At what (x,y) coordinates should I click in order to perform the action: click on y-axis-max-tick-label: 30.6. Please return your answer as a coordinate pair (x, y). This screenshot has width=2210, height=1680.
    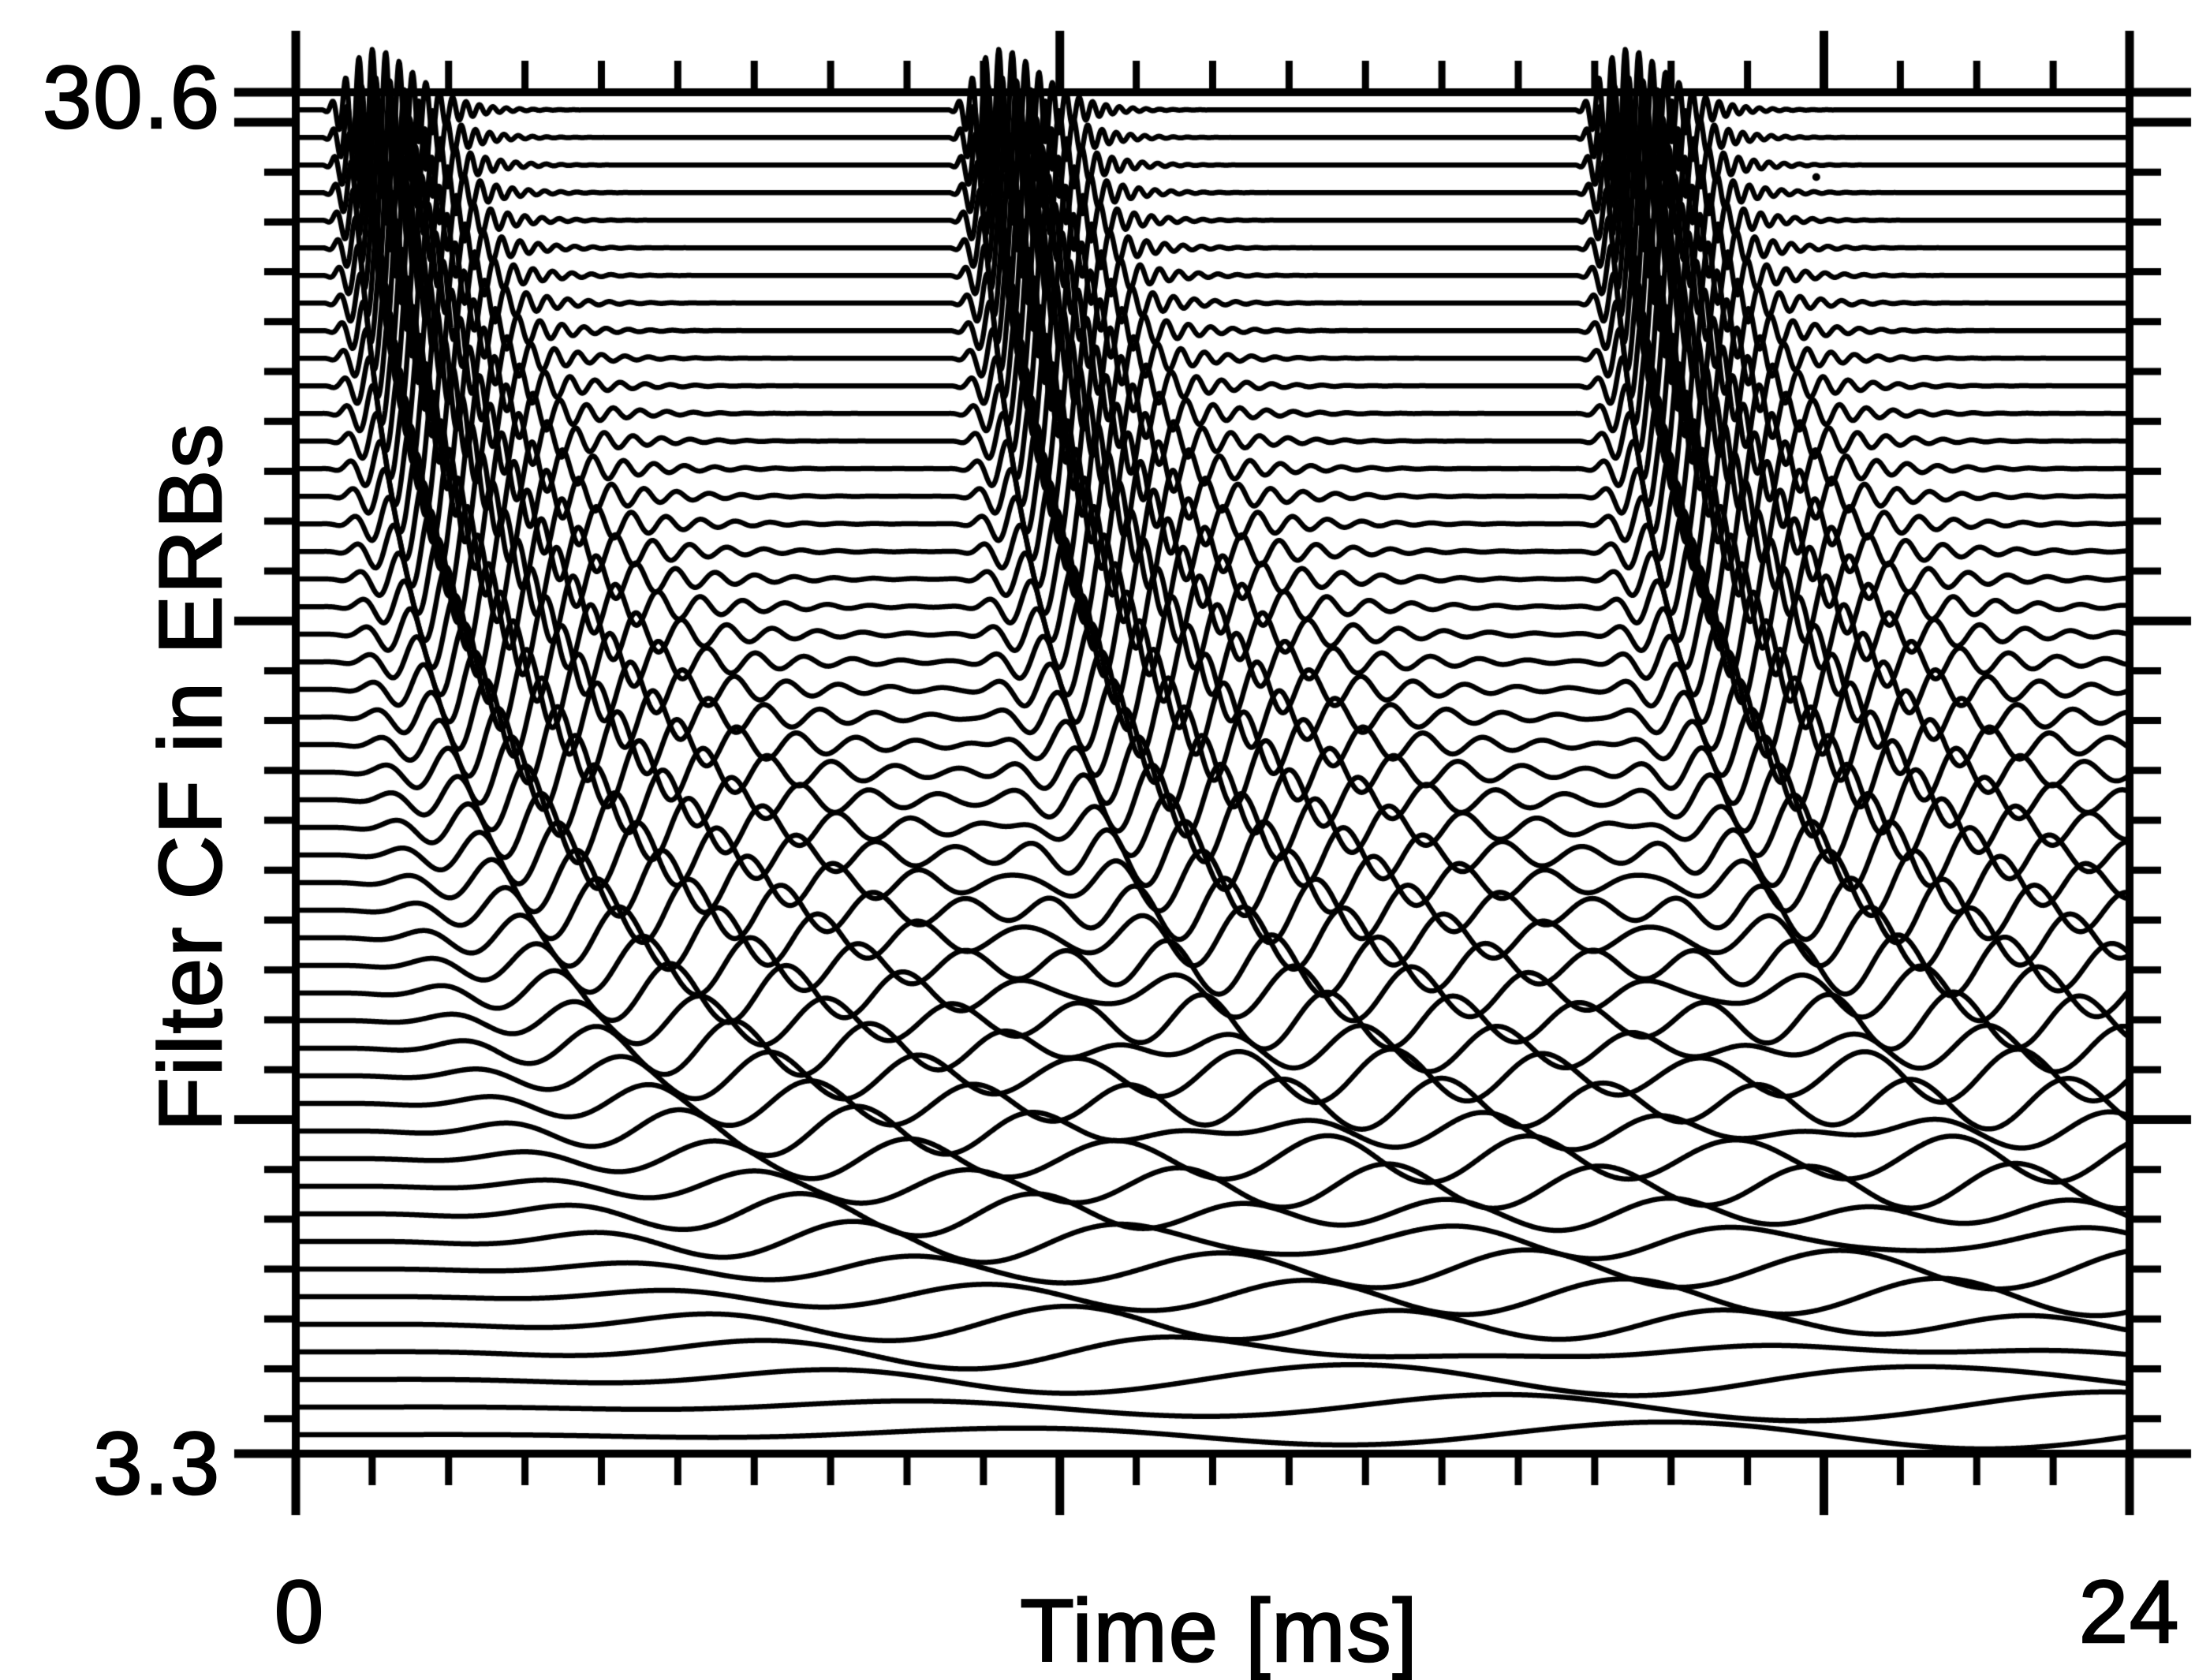
    Looking at the image, I should click on (131, 97).